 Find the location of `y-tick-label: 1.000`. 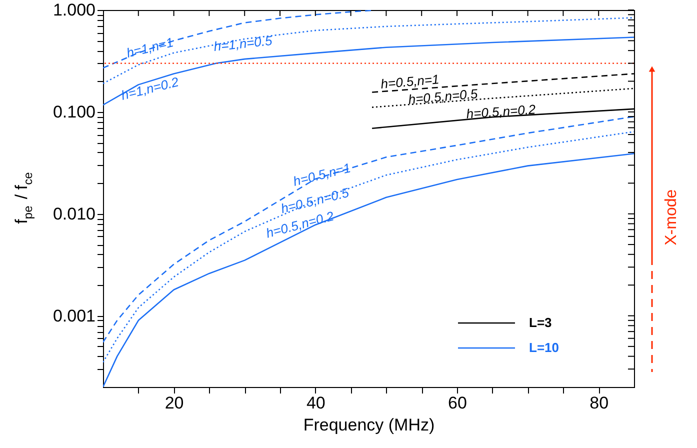

y-tick-label: 1.000 is located at coordinates (74, 10).